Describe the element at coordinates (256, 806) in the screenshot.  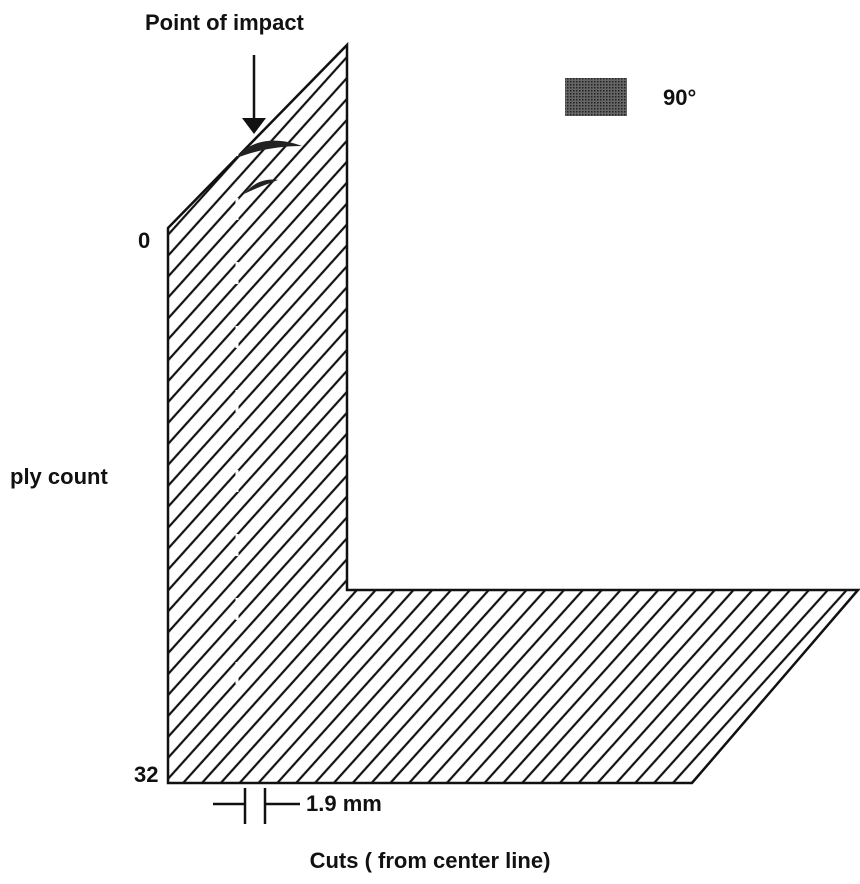
I see `dimension-marker` at that location.